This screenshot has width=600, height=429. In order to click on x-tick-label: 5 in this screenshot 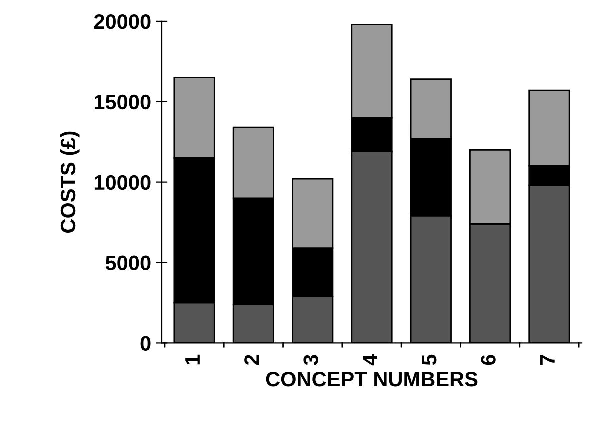, I will do `click(429, 360)`.